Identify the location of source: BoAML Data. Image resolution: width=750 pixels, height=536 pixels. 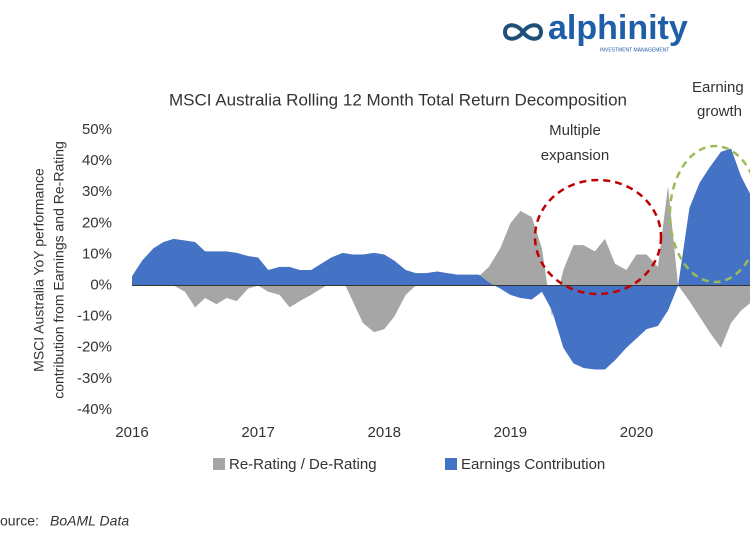
(89, 521).